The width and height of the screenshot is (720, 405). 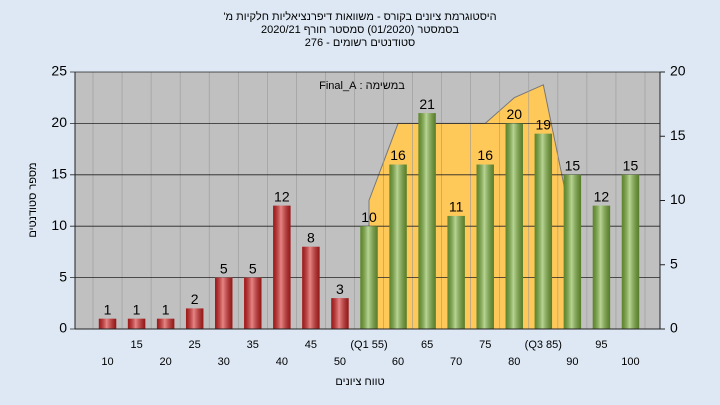 I want to click on y-tick-label: 10, so click(x=59, y=225).